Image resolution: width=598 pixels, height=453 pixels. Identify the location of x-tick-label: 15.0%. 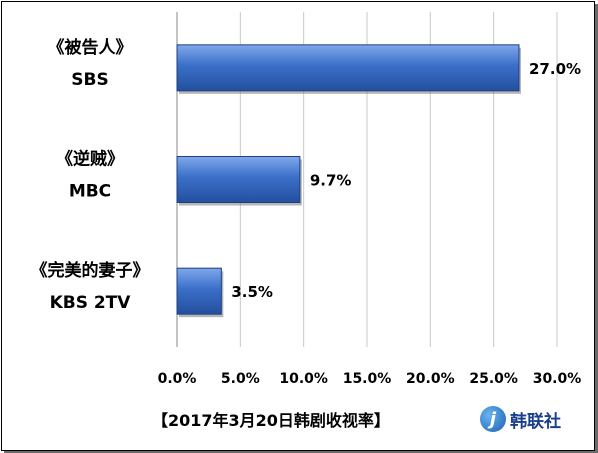
(367, 379).